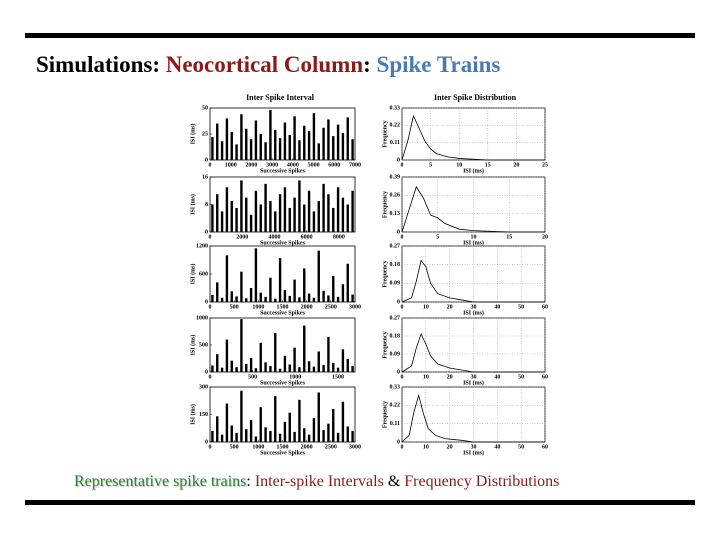 The height and width of the screenshot is (540, 720). Describe the element at coordinates (367, 64) in the screenshot. I see `title-part: :` at that location.